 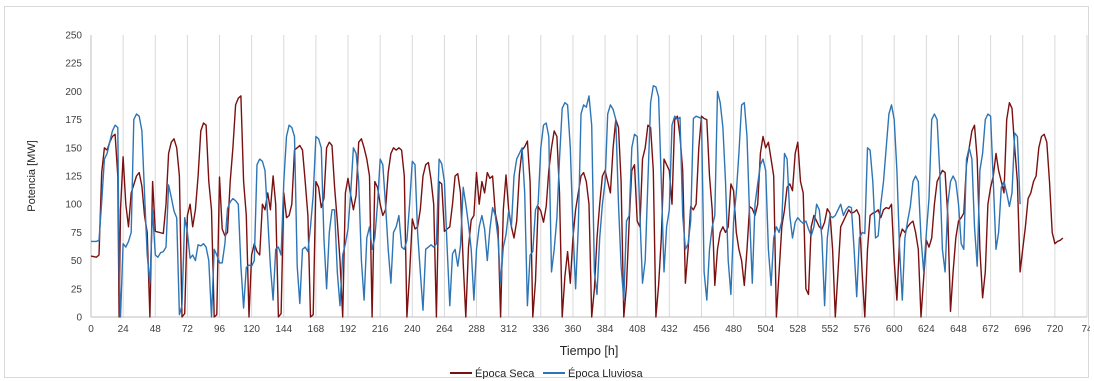 What do you see at coordinates (73, 92) in the screenshot?
I see `y-tick-label: 200` at bounding box center [73, 92].